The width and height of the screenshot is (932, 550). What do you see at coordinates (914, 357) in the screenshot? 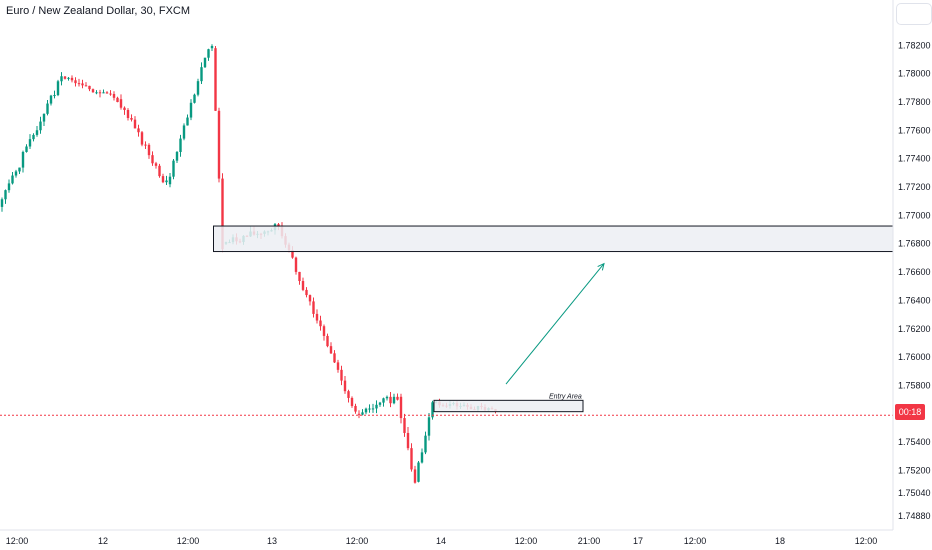
I see `price-tick-label: 1.76000` at bounding box center [914, 357].